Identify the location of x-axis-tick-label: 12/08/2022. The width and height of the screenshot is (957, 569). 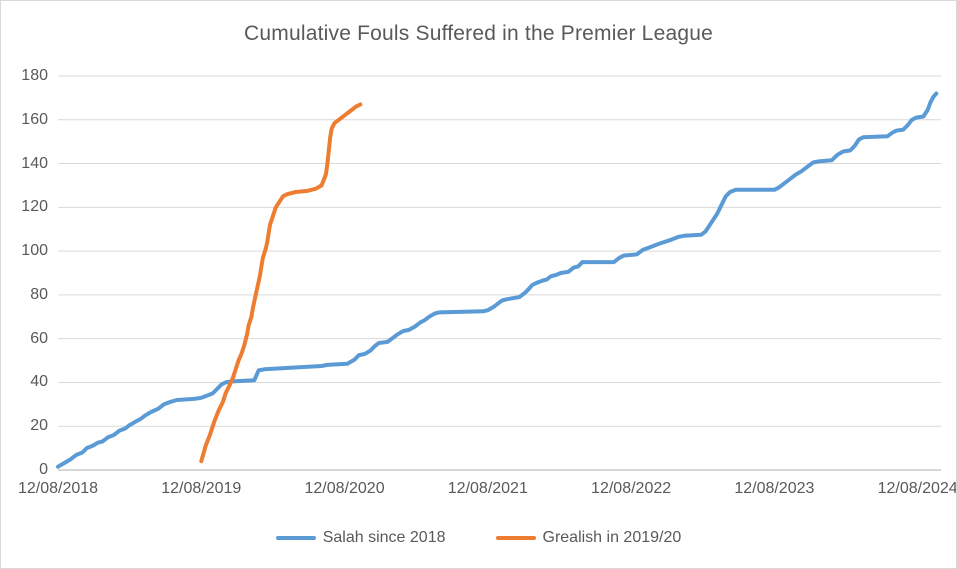
(631, 488).